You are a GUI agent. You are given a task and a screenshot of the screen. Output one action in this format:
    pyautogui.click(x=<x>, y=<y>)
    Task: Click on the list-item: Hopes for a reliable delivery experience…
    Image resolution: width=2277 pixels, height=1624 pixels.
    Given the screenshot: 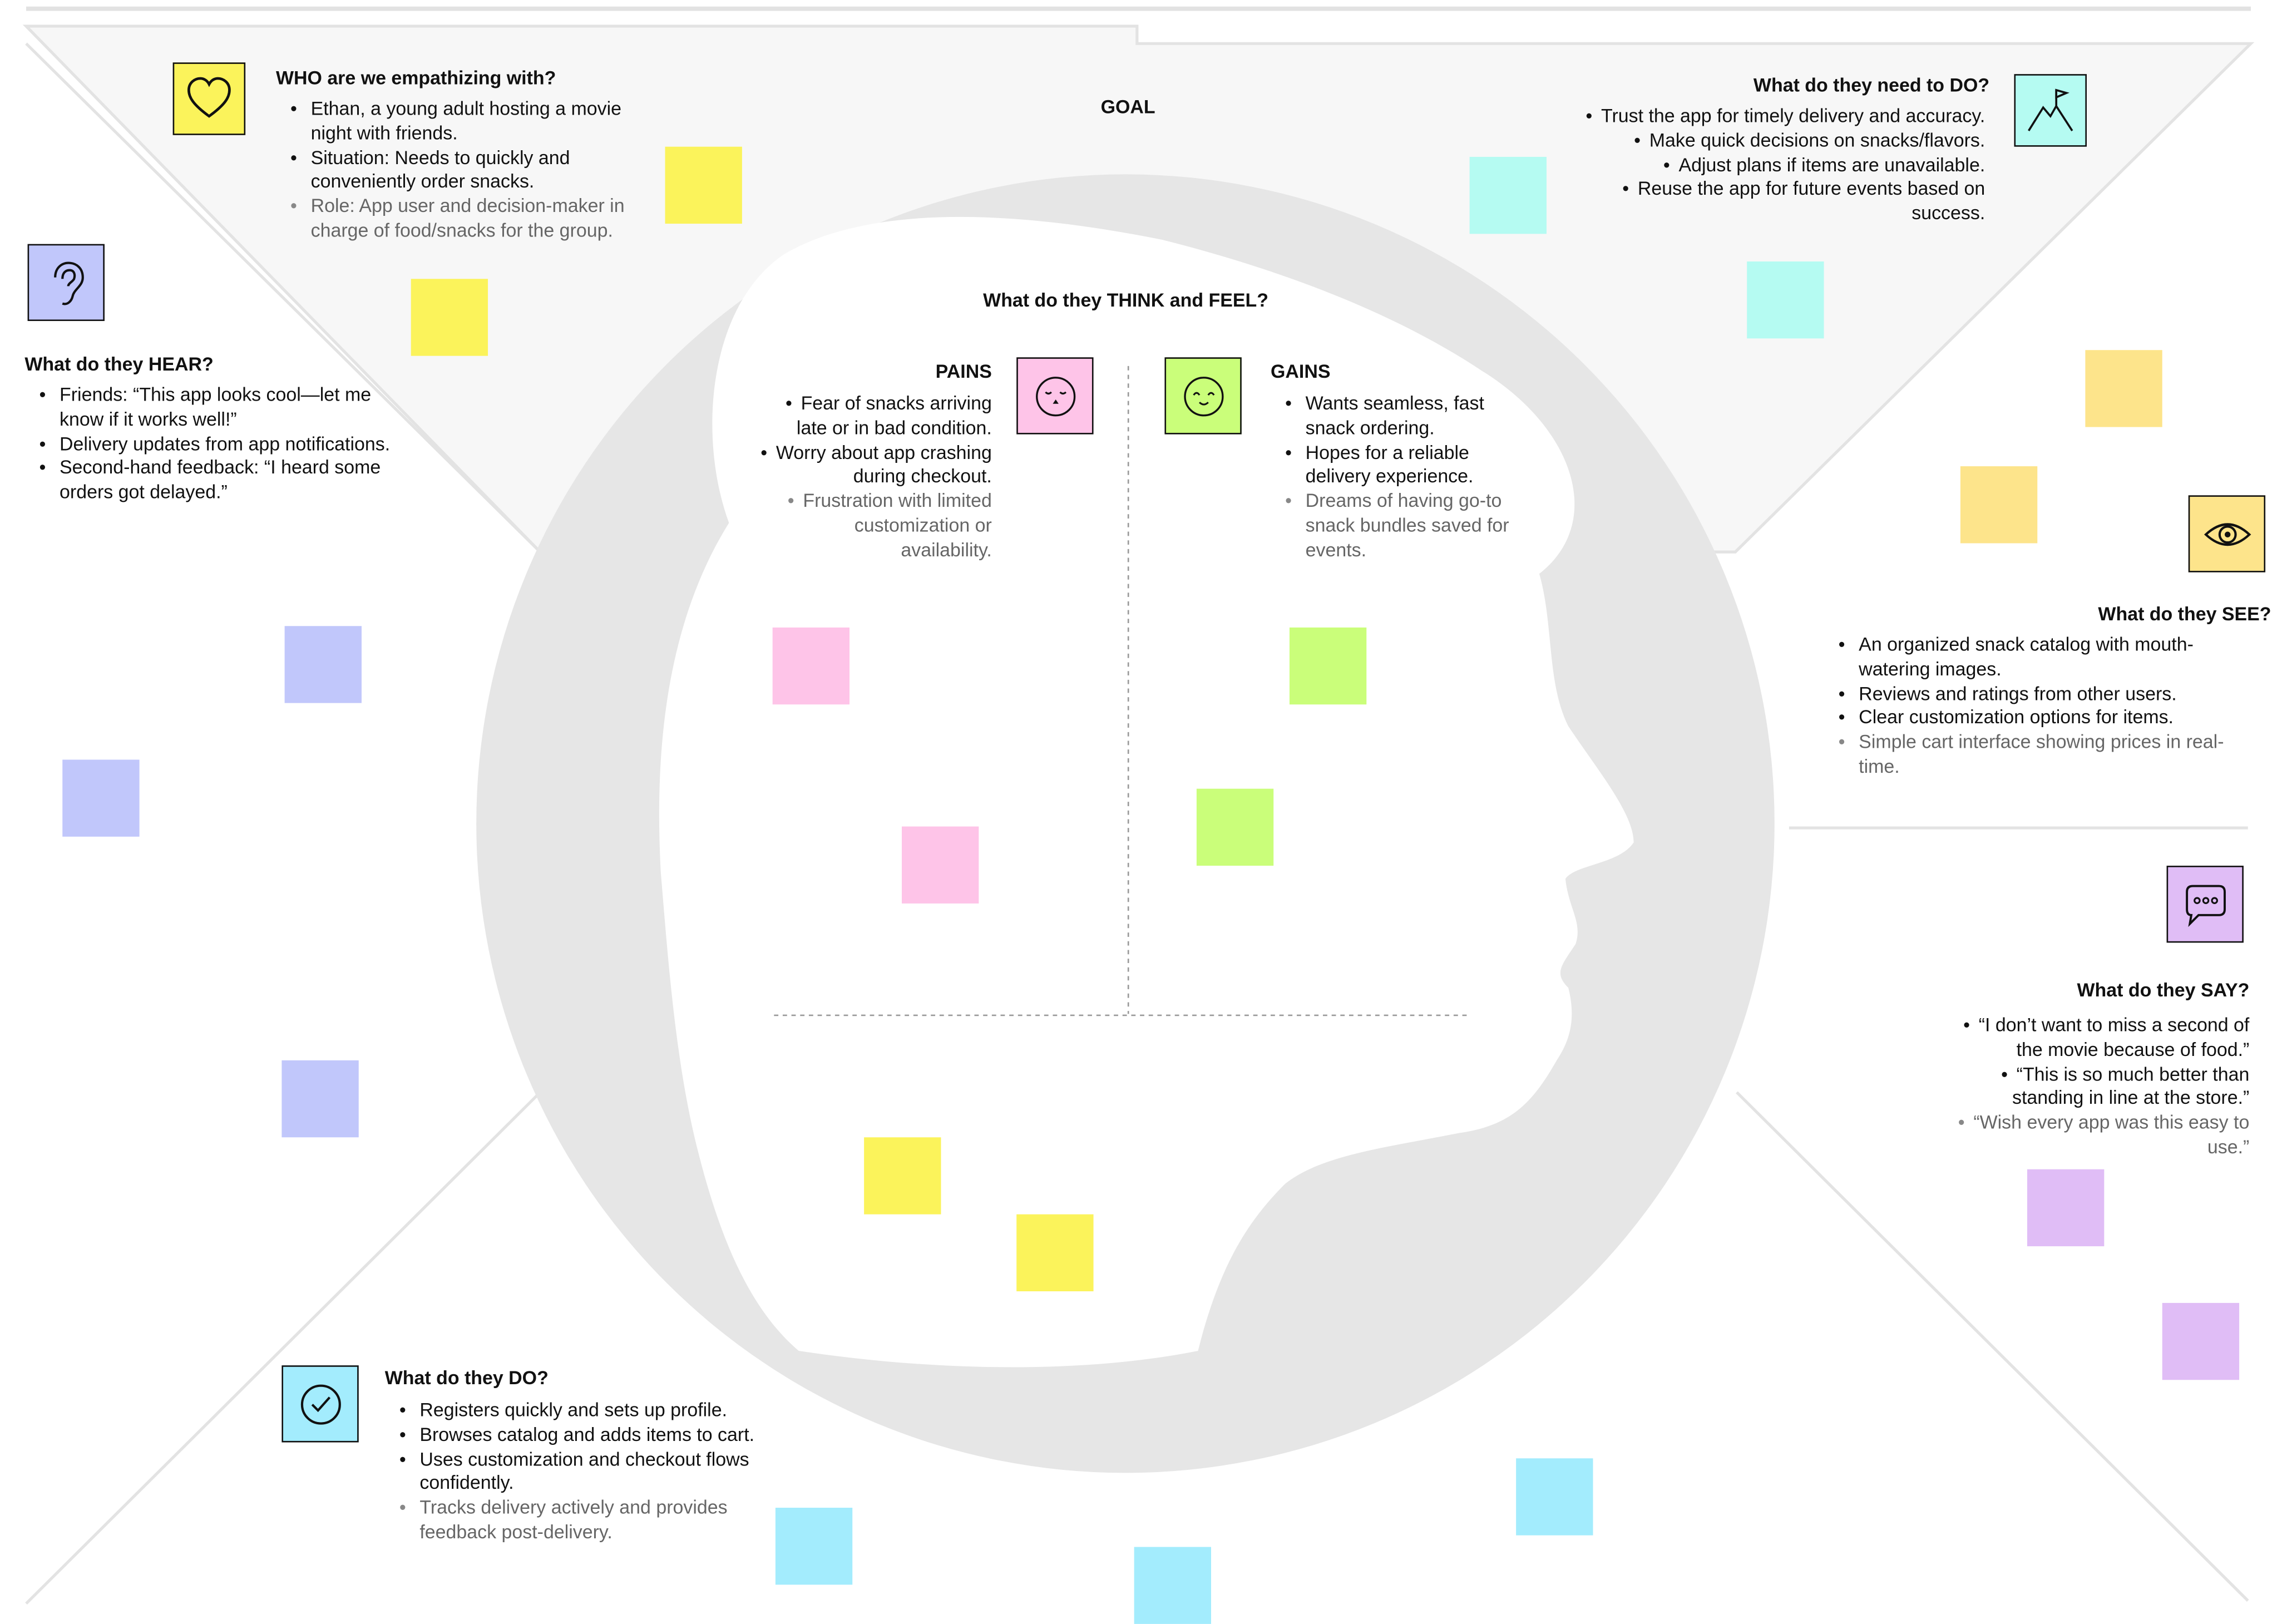 What is the action you would take?
    pyautogui.click(x=1408, y=465)
    